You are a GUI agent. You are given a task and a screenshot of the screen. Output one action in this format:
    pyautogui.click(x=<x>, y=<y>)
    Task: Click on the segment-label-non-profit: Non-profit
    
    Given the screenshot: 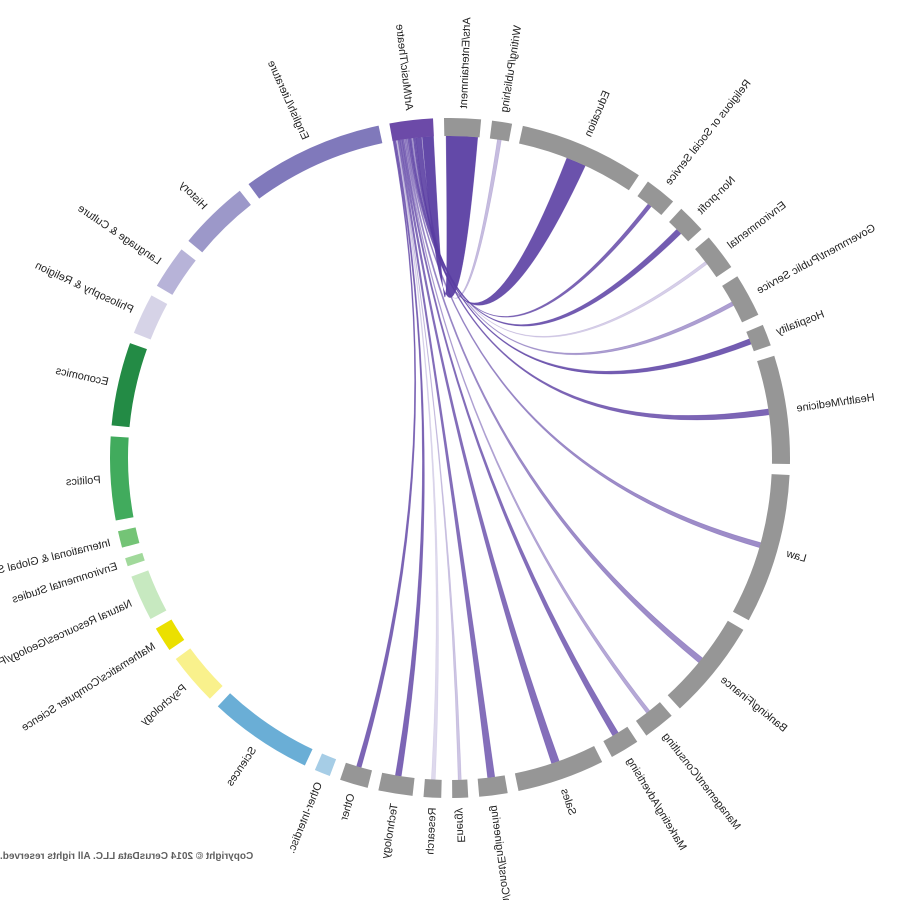 What is the action you would take?
    pyautogui.click(x=716, y=195)
    